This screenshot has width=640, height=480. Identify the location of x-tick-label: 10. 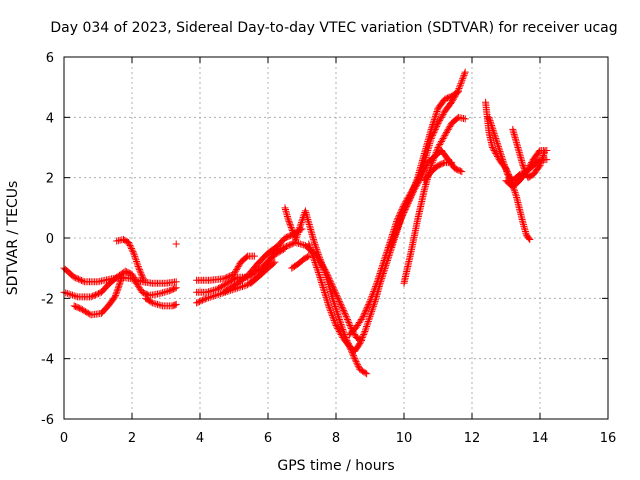
(404, 438).